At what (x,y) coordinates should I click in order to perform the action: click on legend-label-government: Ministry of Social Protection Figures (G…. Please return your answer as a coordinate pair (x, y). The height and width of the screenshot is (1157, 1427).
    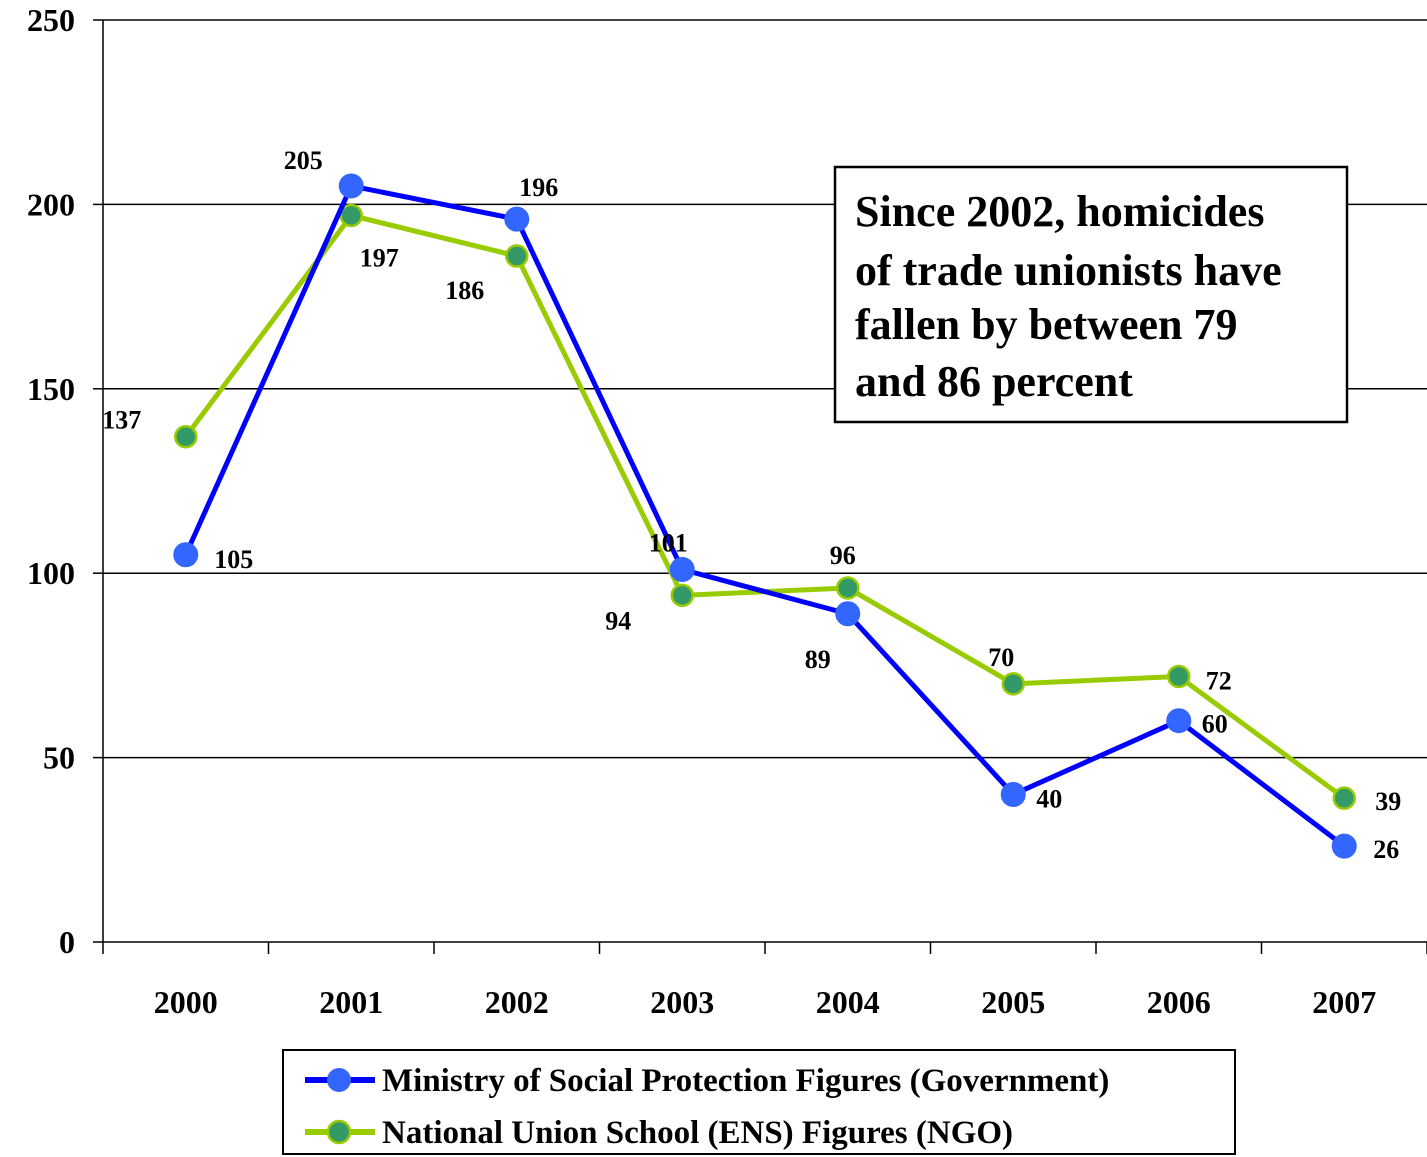
    Looking at the image, I should click on (745, 1081).